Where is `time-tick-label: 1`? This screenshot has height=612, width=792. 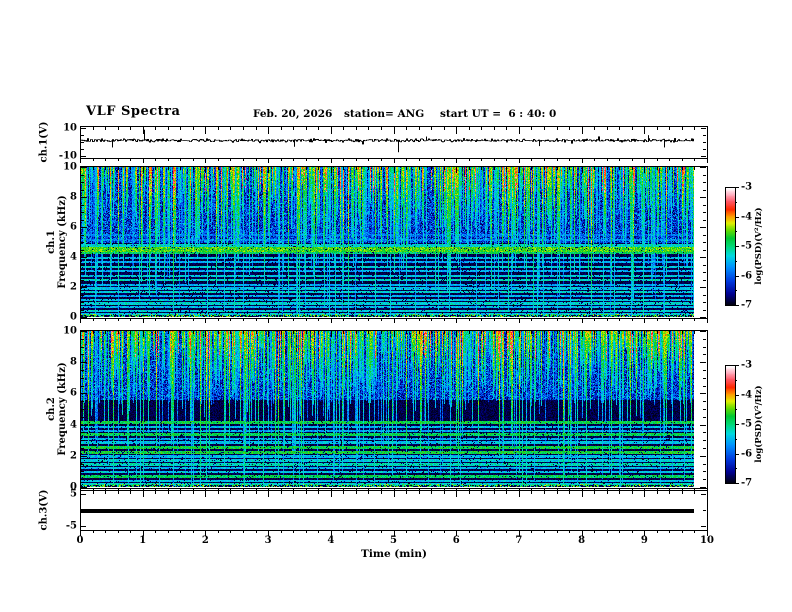
time-tick-label: 1 is located at coordinates (143, 540).